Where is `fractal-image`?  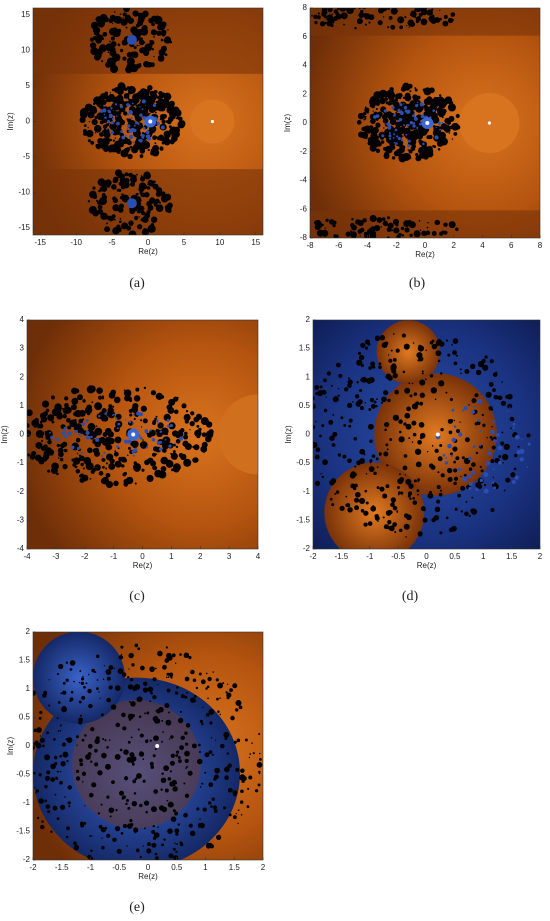
fractal-image is located at coordinates (140, 434).